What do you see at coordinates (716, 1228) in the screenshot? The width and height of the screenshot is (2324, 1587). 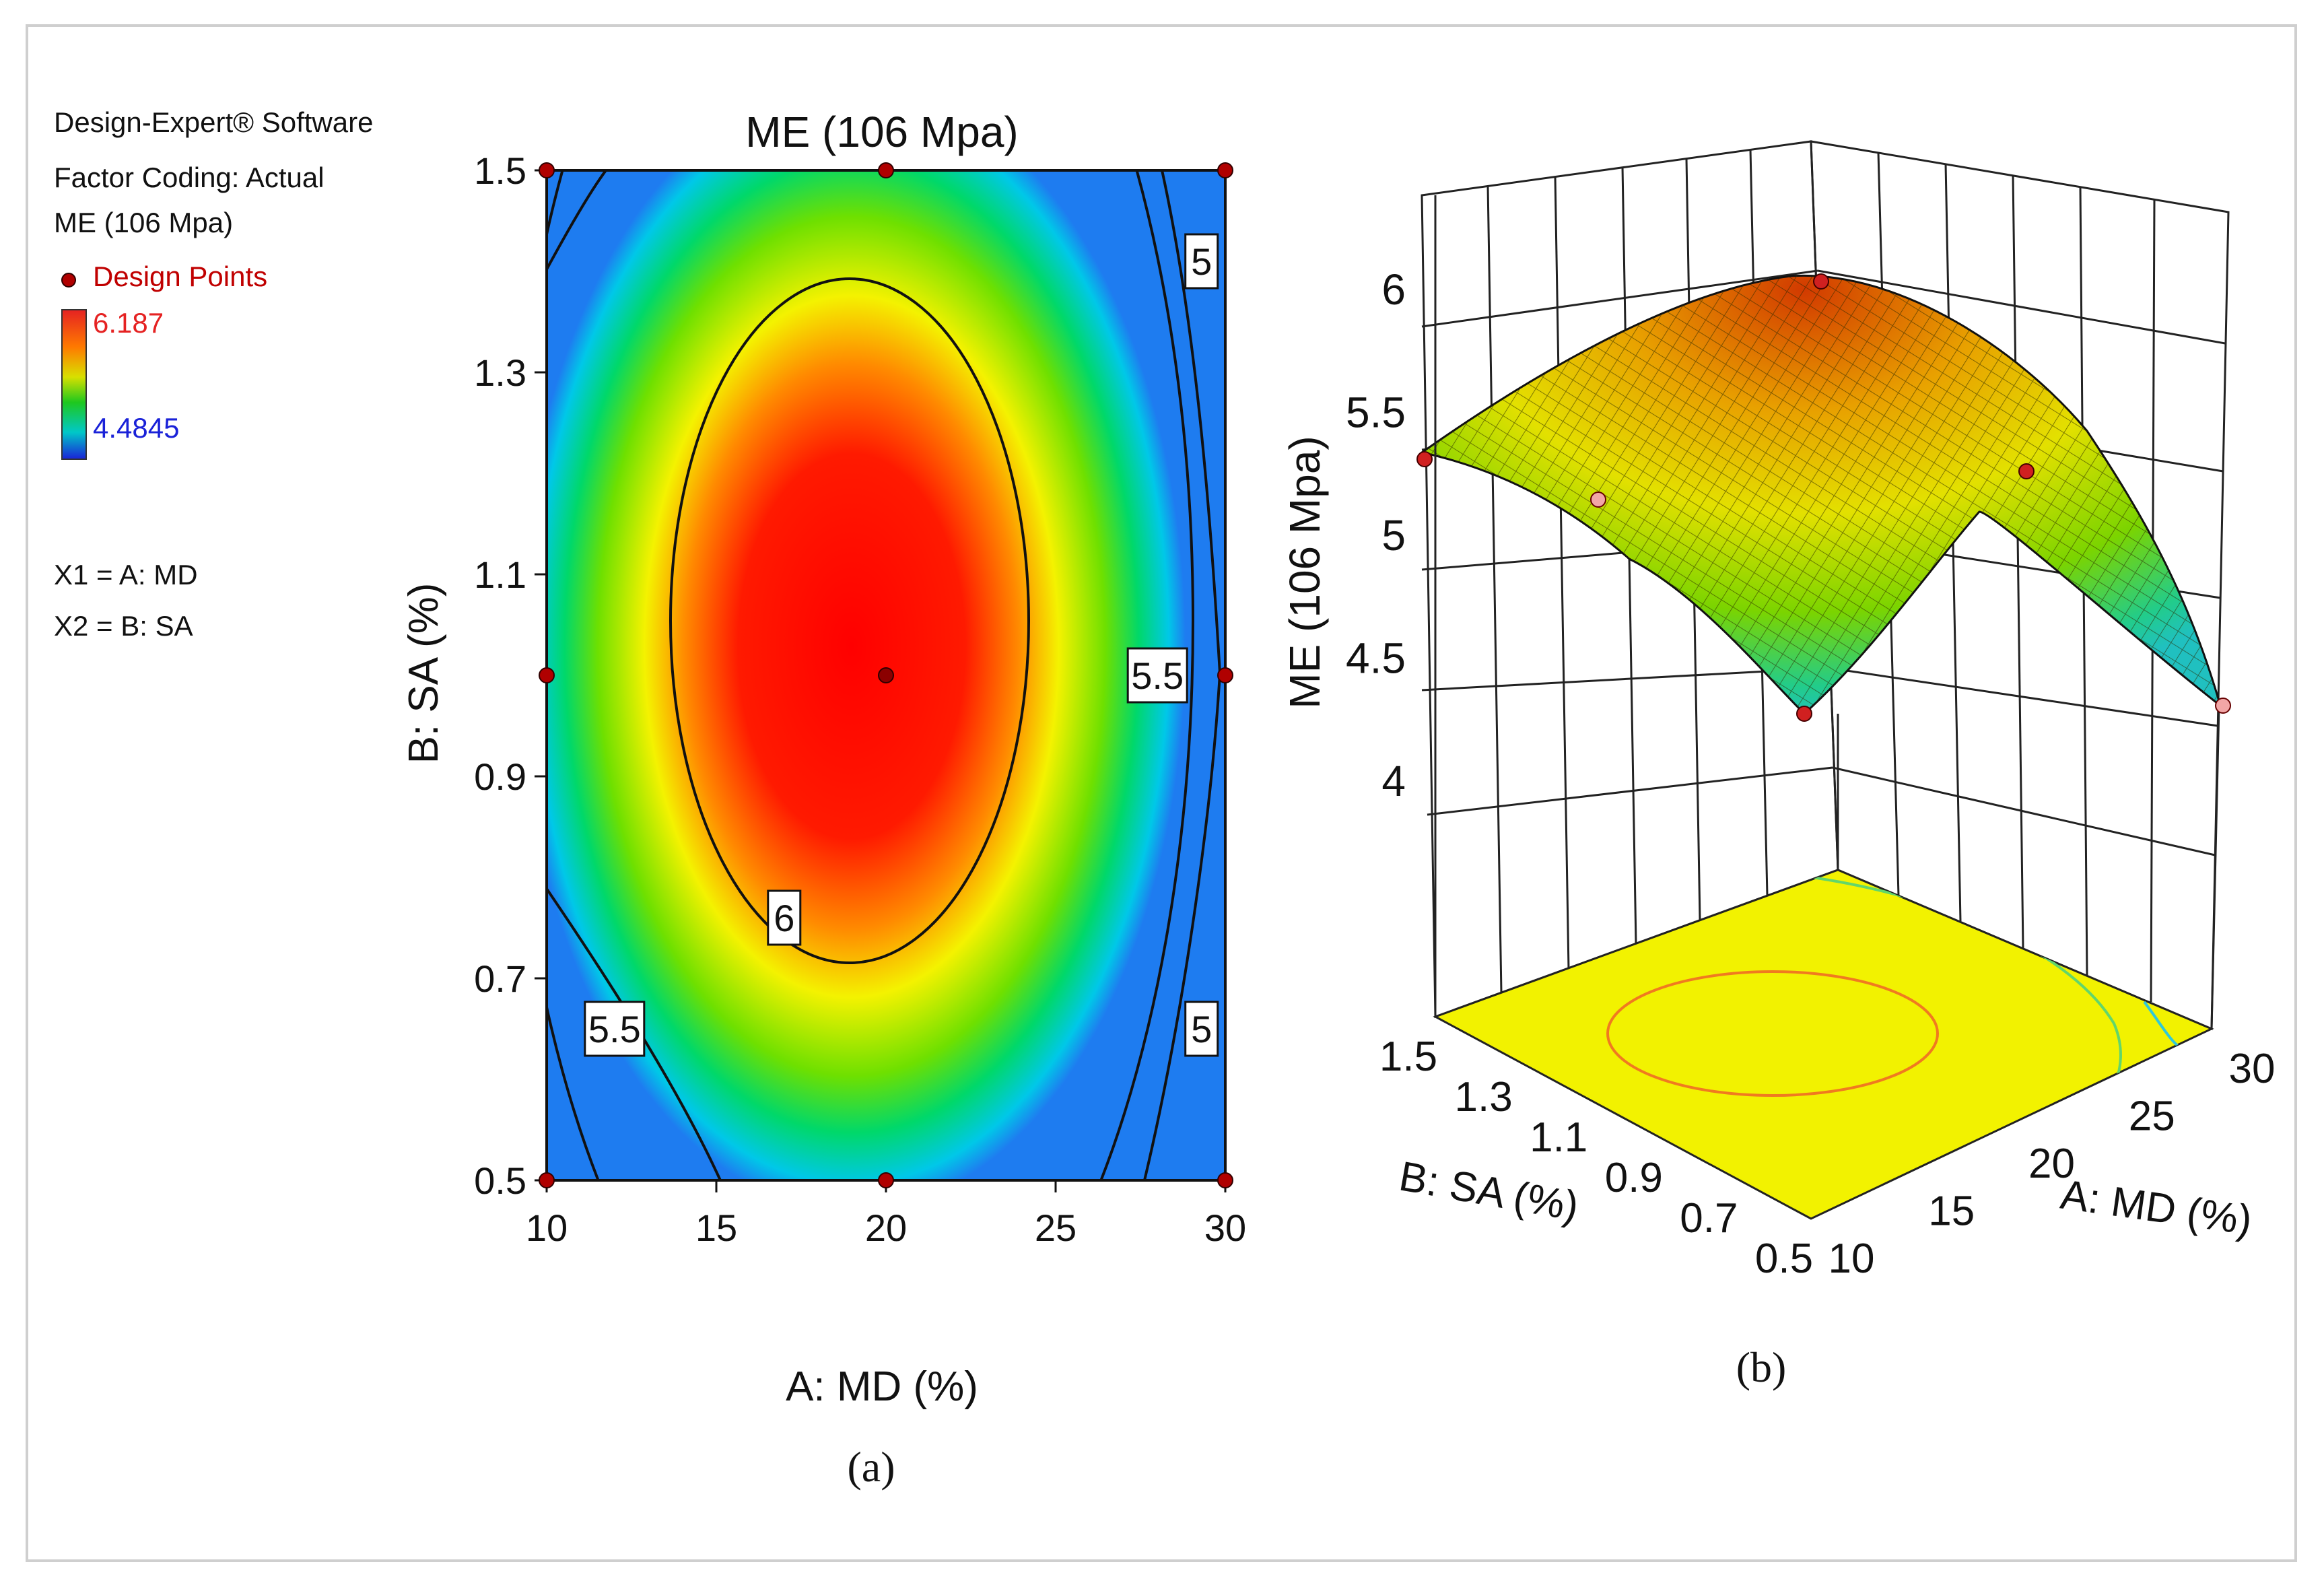 I see `x-tick-label: 15` at bounding box center [716, 1228].